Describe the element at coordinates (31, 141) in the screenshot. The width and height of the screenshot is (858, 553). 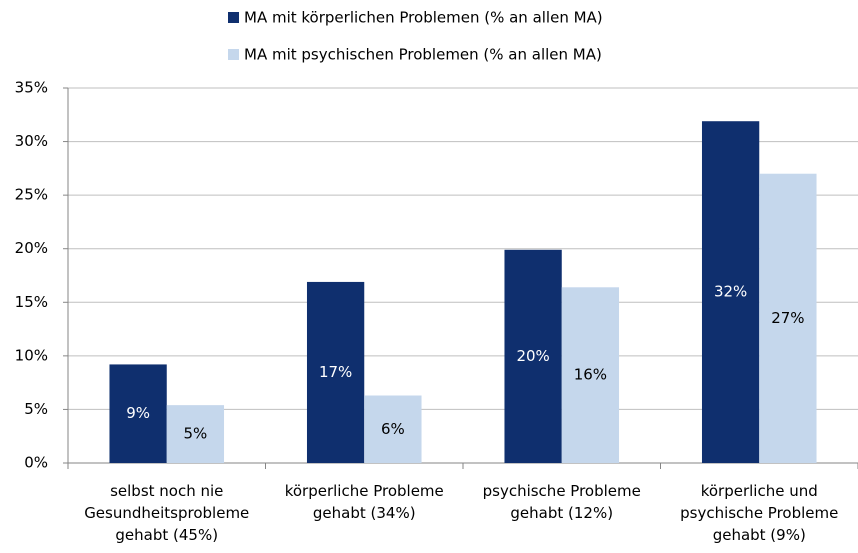
I see `y-tick-label: 30%` at that location.